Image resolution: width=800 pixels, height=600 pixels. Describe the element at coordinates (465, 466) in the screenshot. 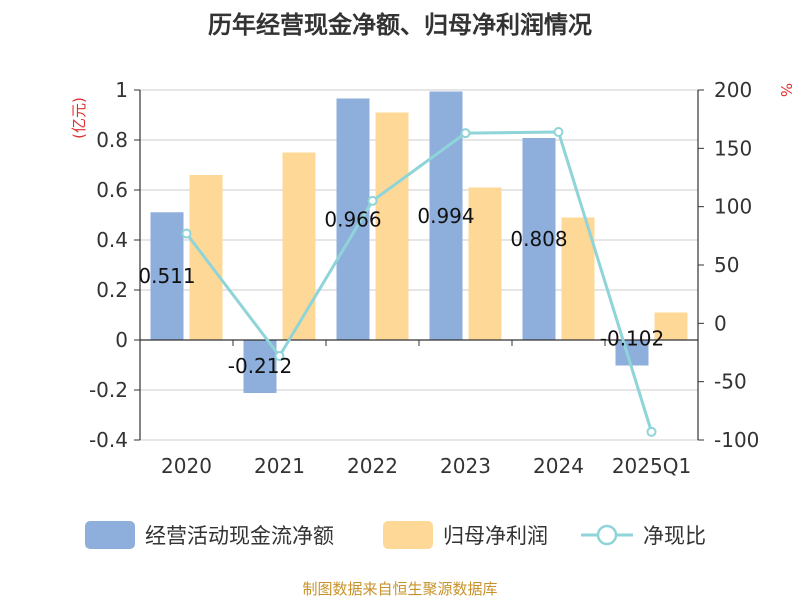

I see `x-tick-label: 2023` at that location.